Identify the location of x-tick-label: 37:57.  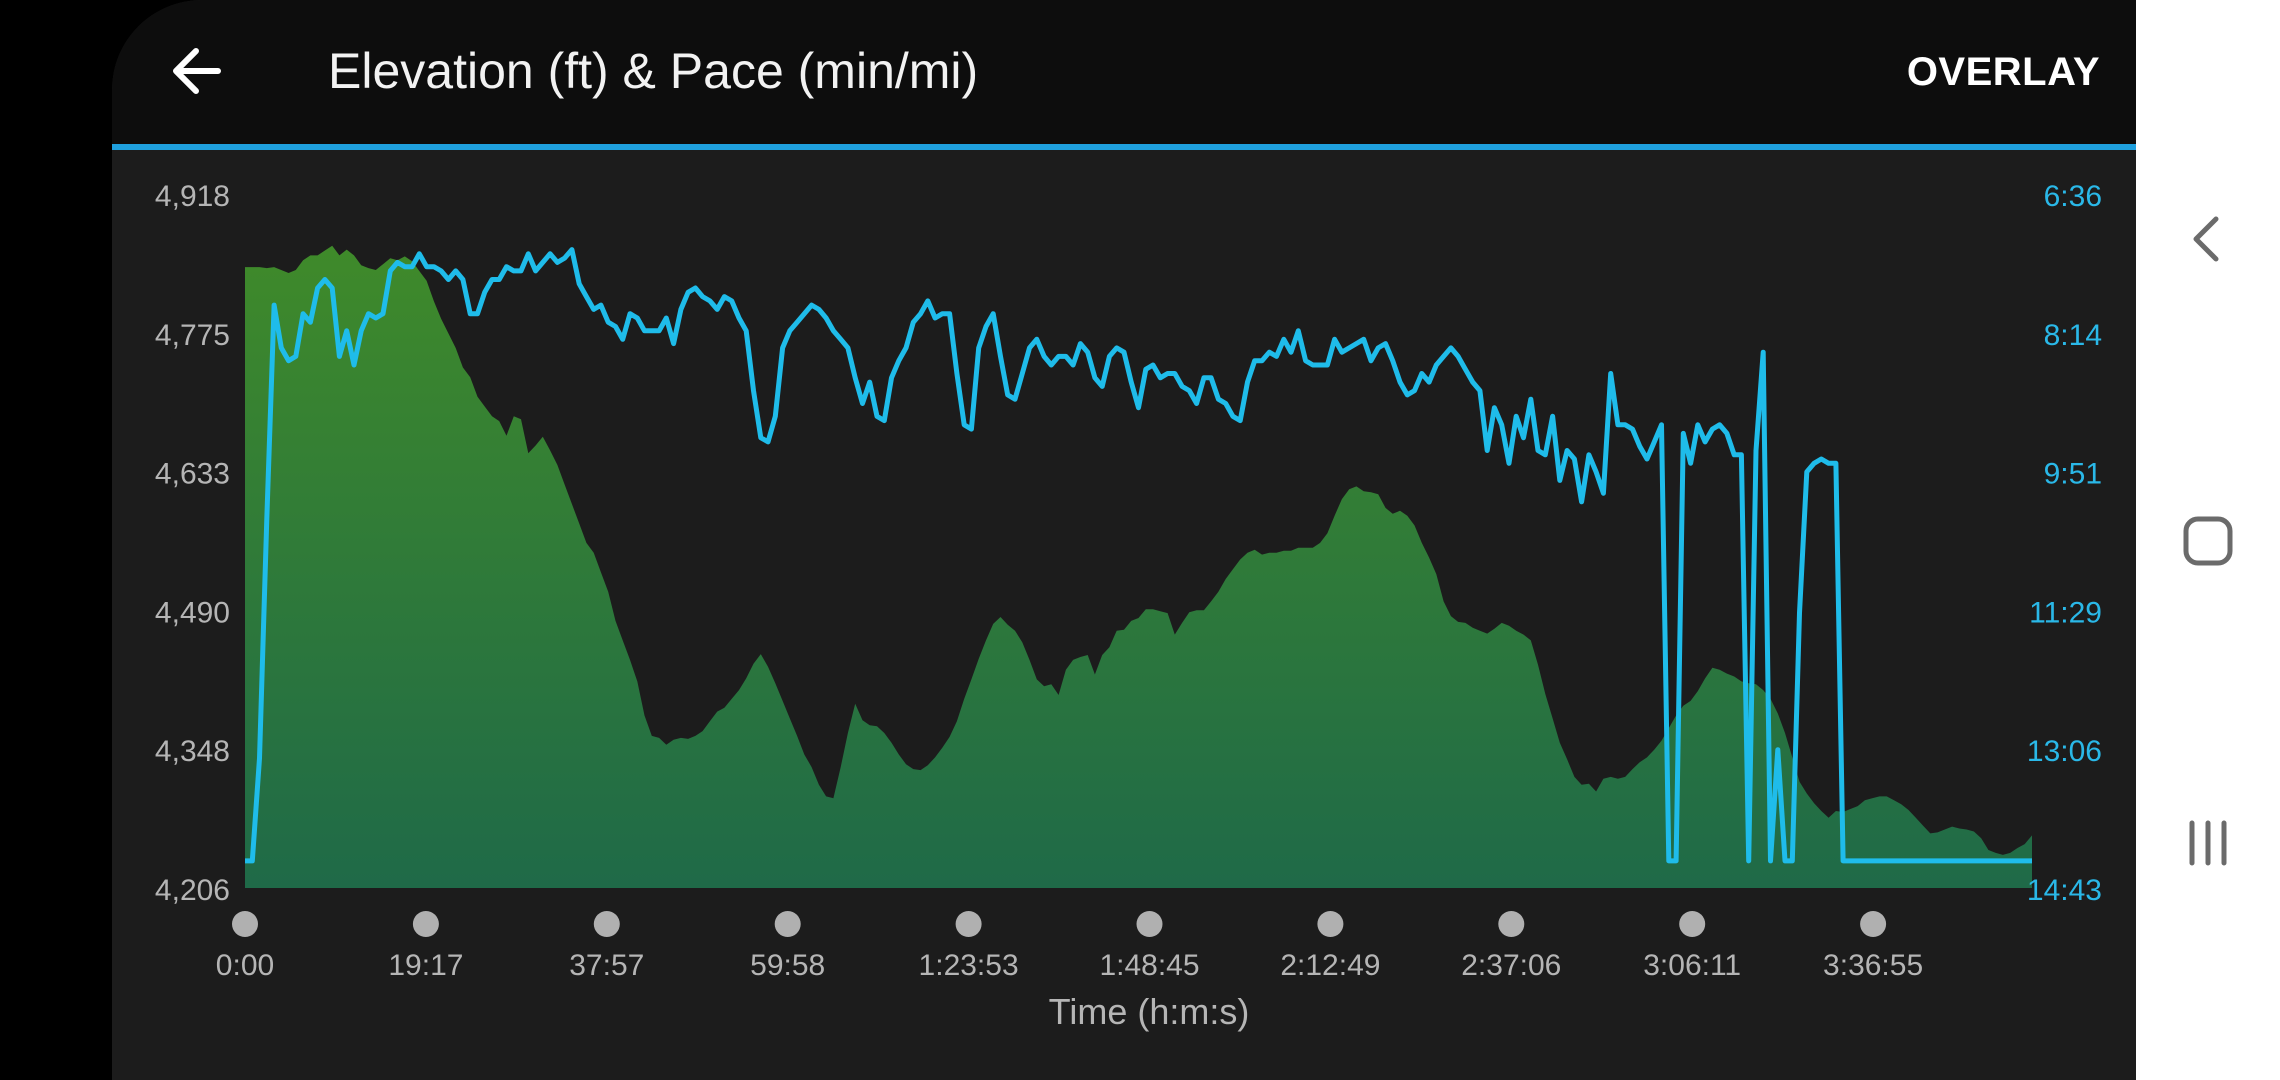
(606, 965).